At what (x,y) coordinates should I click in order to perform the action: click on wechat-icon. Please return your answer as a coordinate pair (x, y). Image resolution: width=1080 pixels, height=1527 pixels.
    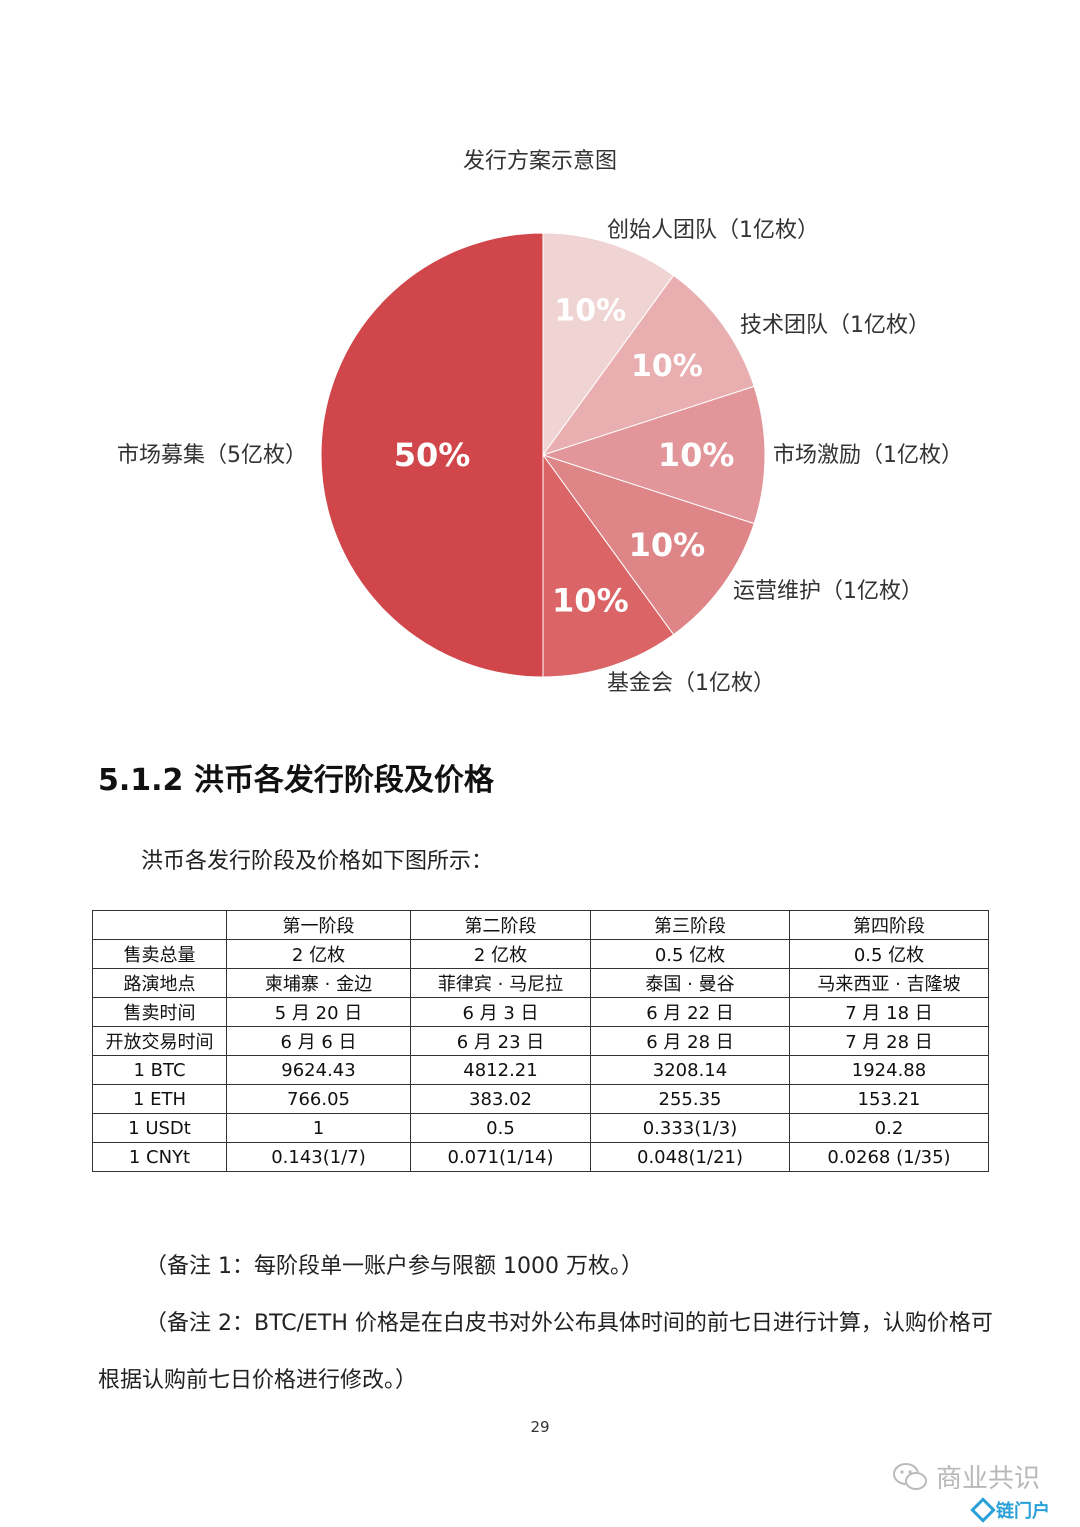
    Looking at the image, I should click on (909, 1476).